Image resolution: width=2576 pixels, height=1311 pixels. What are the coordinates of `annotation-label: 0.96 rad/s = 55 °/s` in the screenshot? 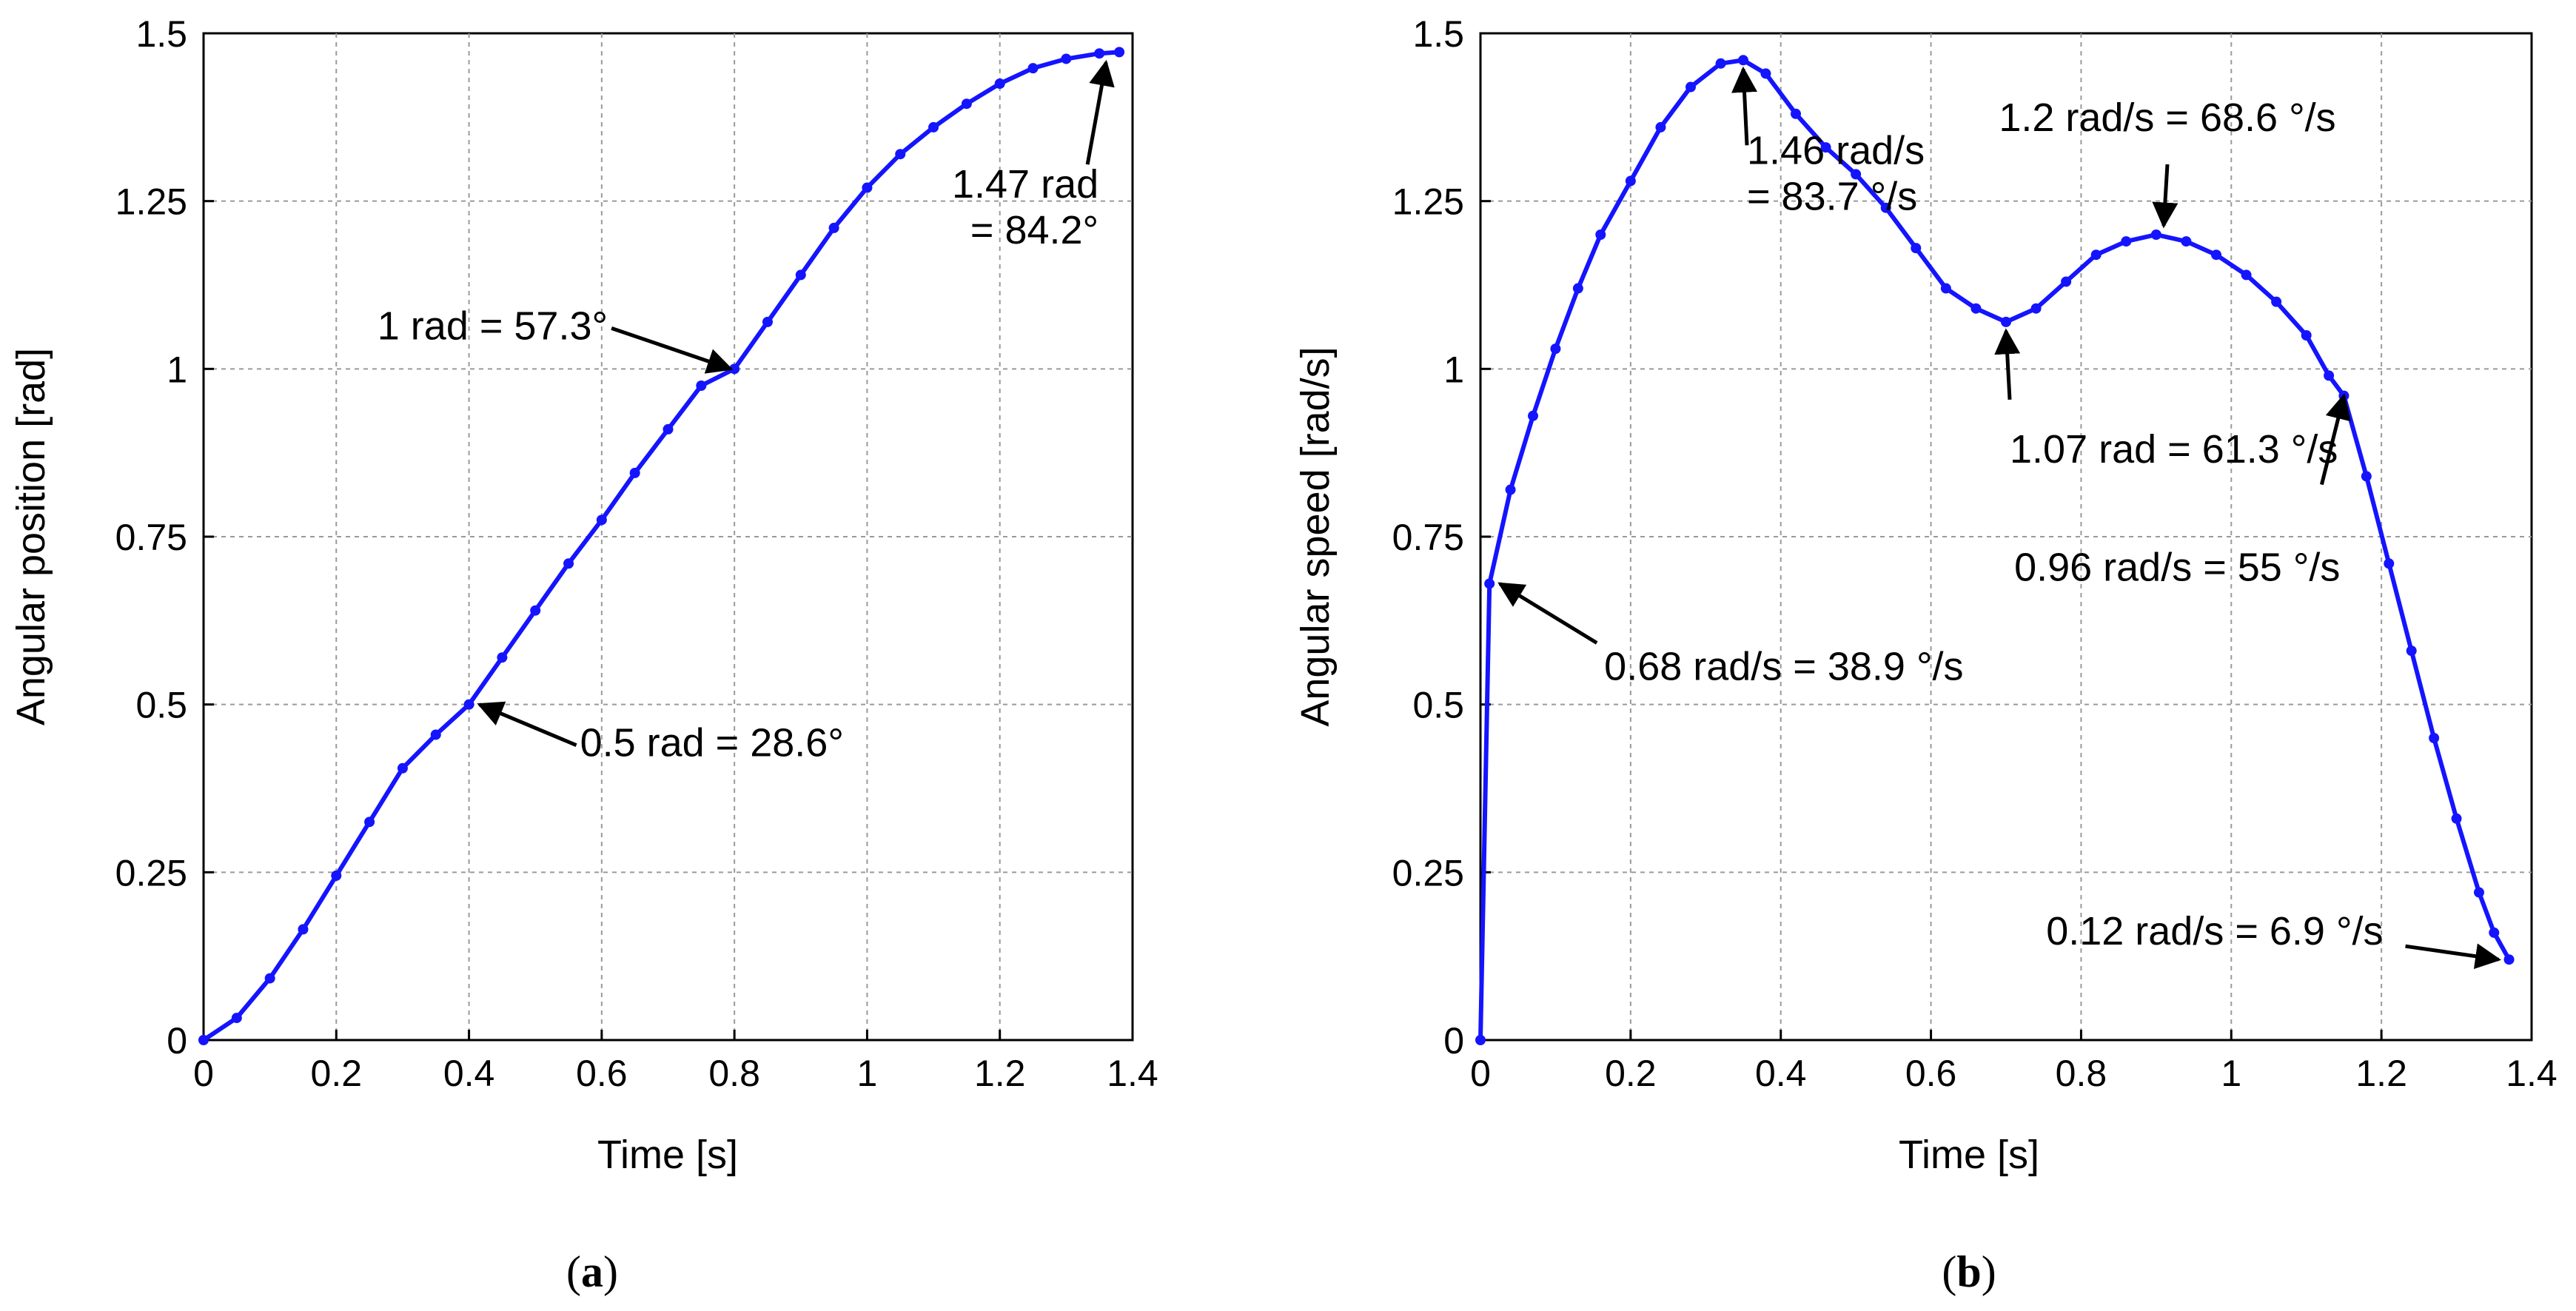 It's located at (2177, 568).